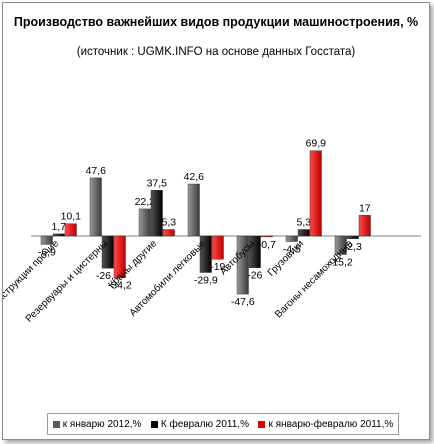 The height and width of the screenshot is (444, 434). Describe the element at coordinates (267, 245) in the screenshot. I see `data-label-3-5: -0,7` at that location.